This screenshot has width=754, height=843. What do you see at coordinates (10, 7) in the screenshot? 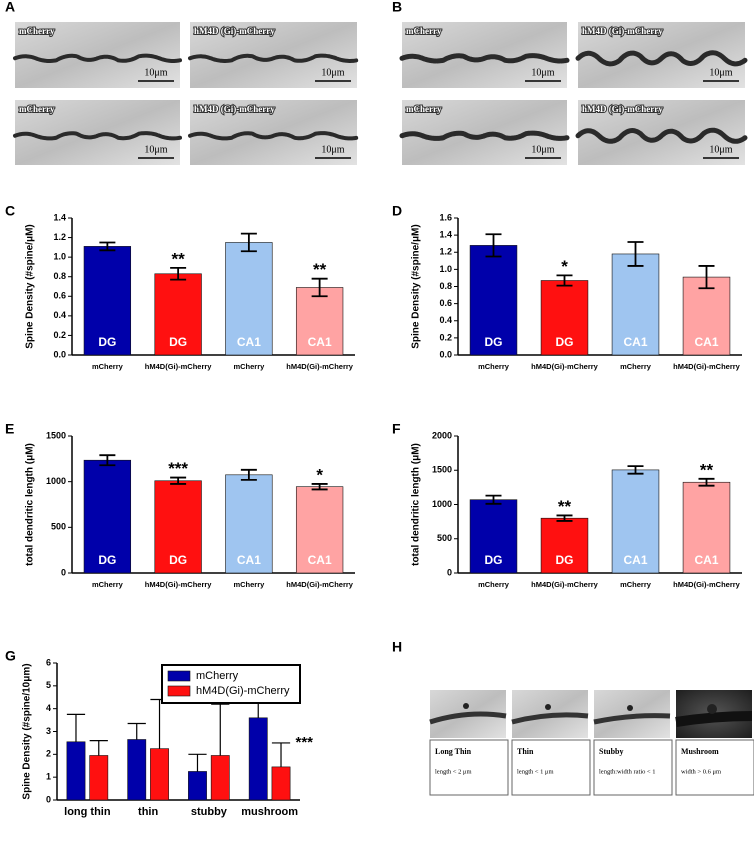
I see `panel-label: A` at bounding box center [10, 7].